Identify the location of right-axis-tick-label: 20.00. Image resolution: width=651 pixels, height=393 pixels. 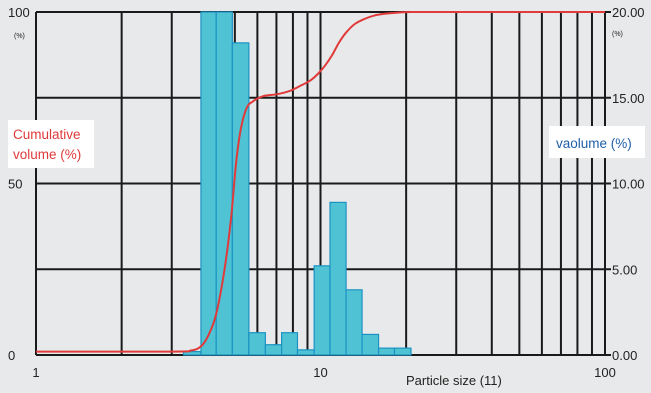
(628, 12).